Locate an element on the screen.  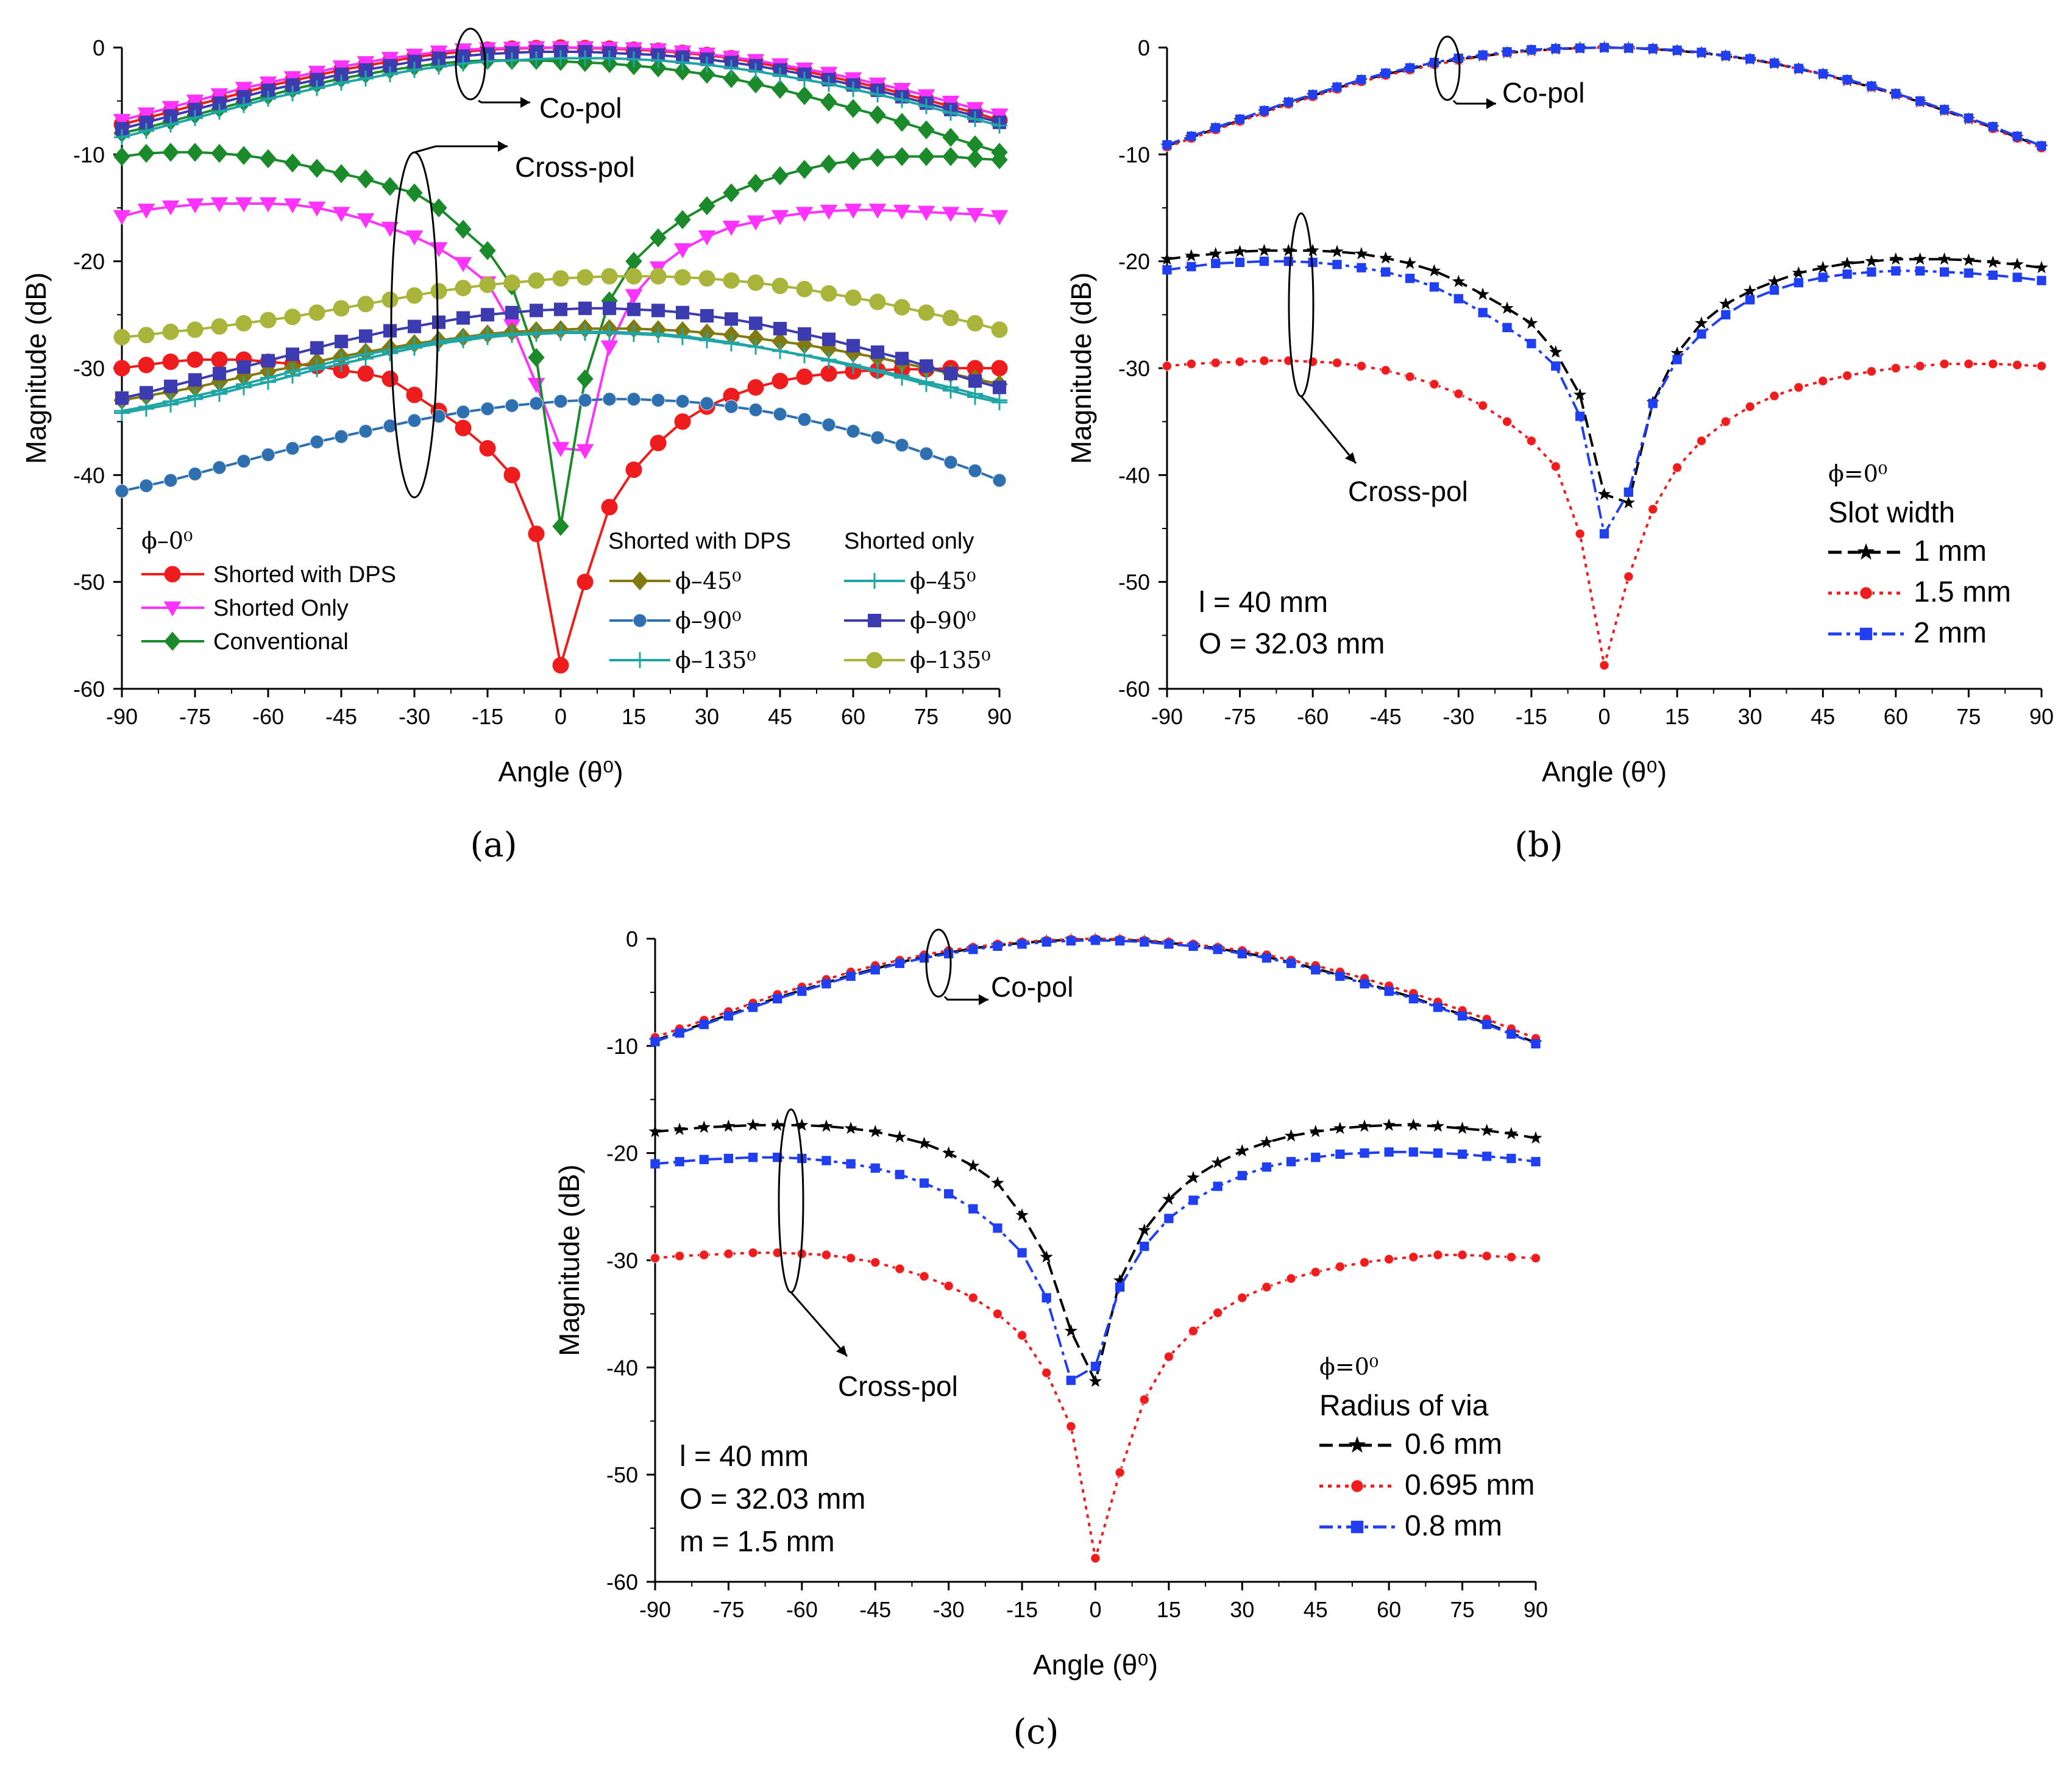
x-tick-label: 90 is located at coordinates (1536, 1609).